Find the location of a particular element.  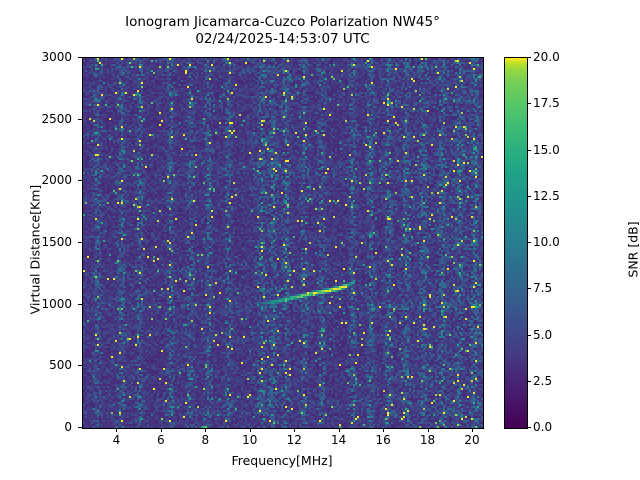

x-tick-label: 14 is located at coordinates (339, 440).